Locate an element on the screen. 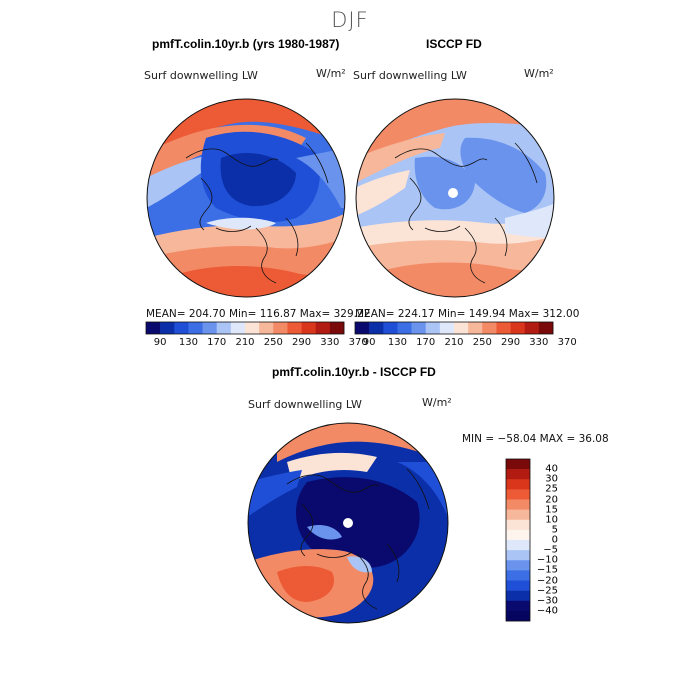 The image size is (700, 700). left-map-units: W/m² is located at coordinates (331, 73).